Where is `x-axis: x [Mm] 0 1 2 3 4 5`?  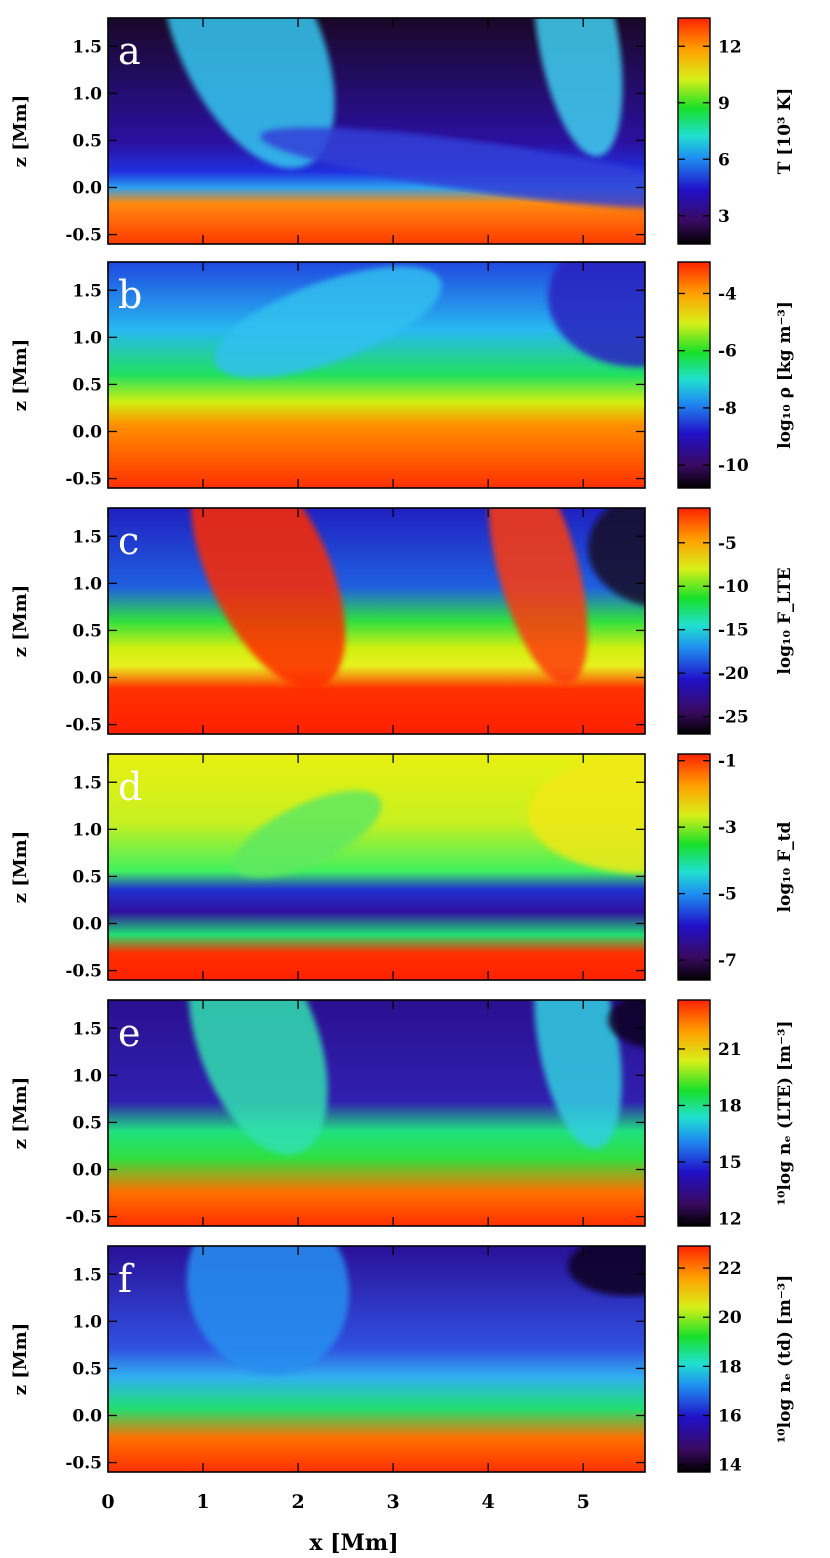
x-axis: x [Mm] 0 1 2 3 4 5 is located at coordinates (345, 1523).